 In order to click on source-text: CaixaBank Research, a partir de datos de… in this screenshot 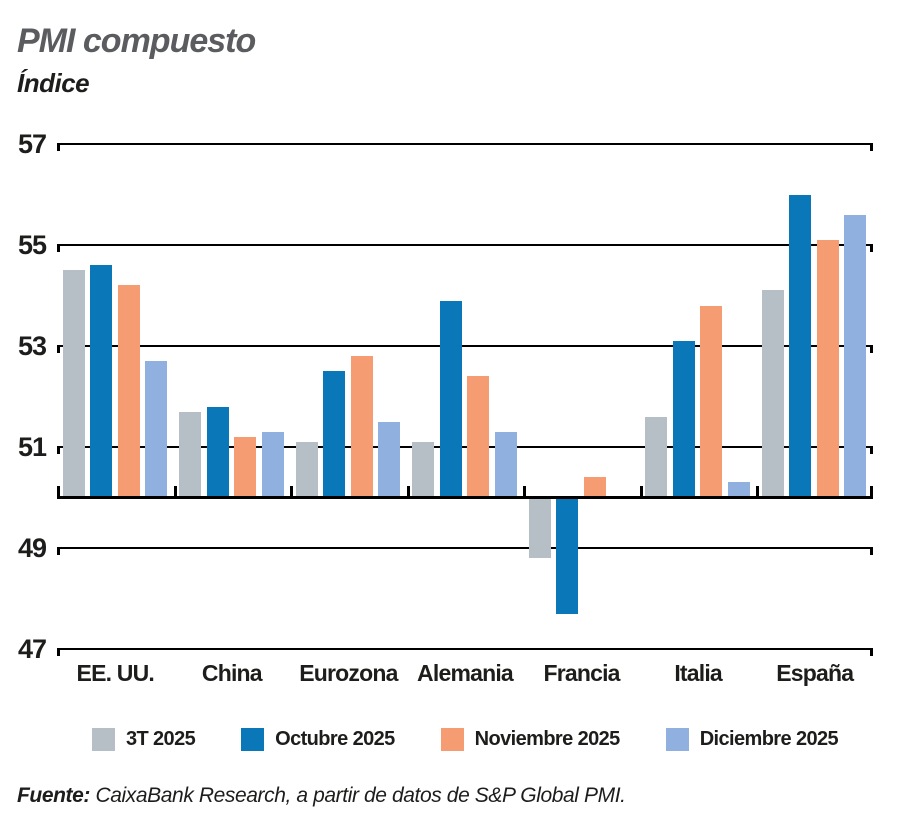, I will do `click(358, 795)`.